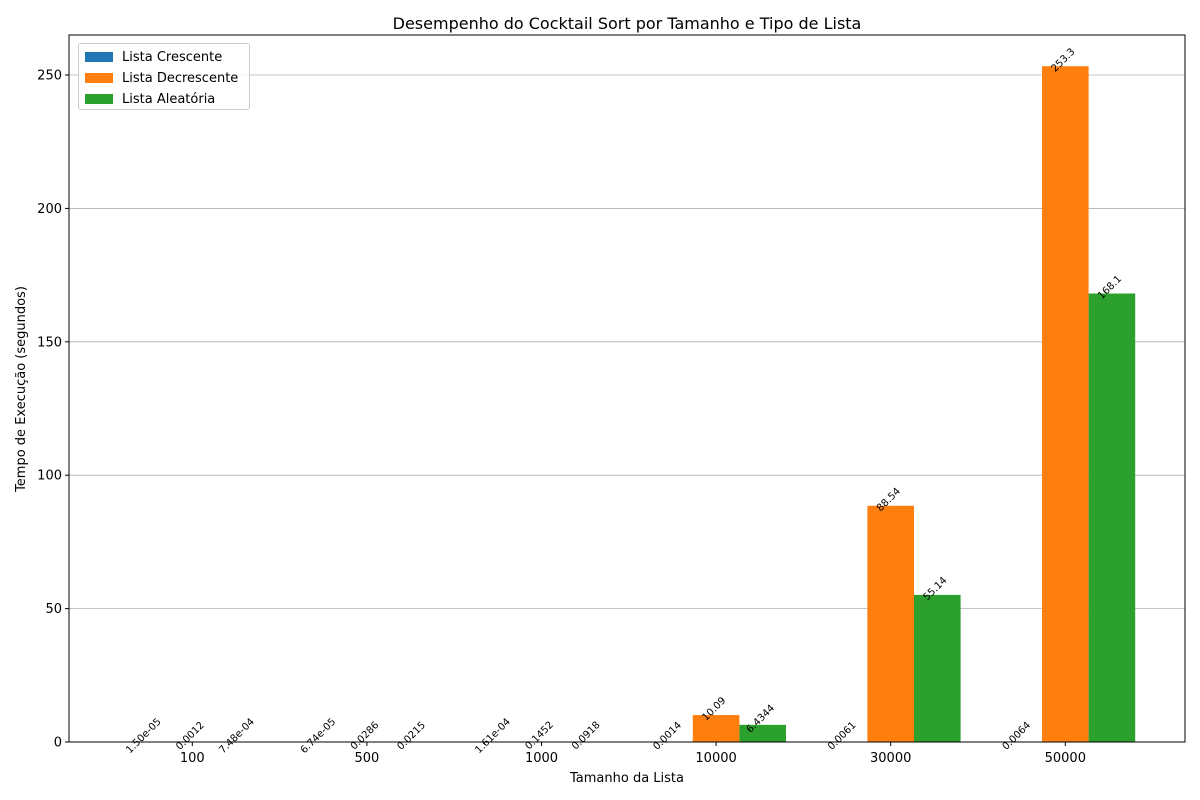 The image size is (1200, 800). What do you see at coordinates (236, 736) in the screenshot?
I see `data-label: 7.48e-04` at bounding box center [236, 736].